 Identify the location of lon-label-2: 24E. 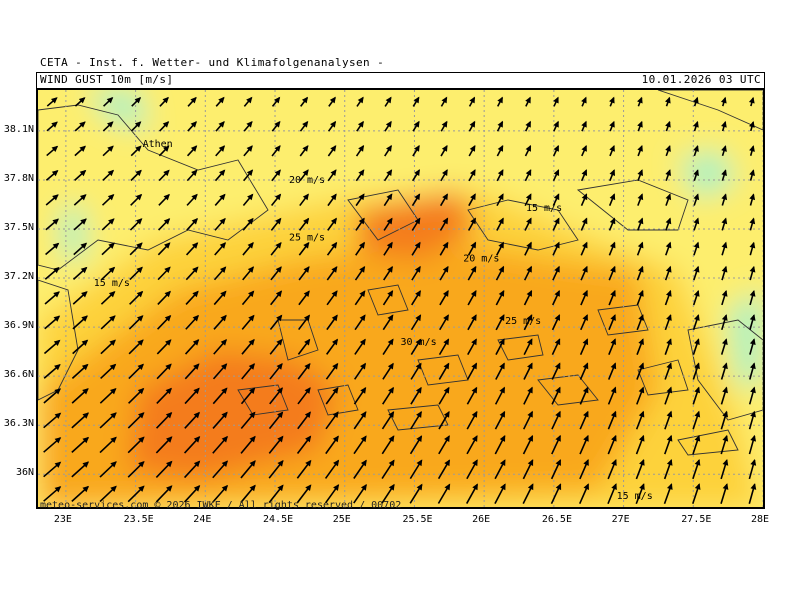
(202, 519).